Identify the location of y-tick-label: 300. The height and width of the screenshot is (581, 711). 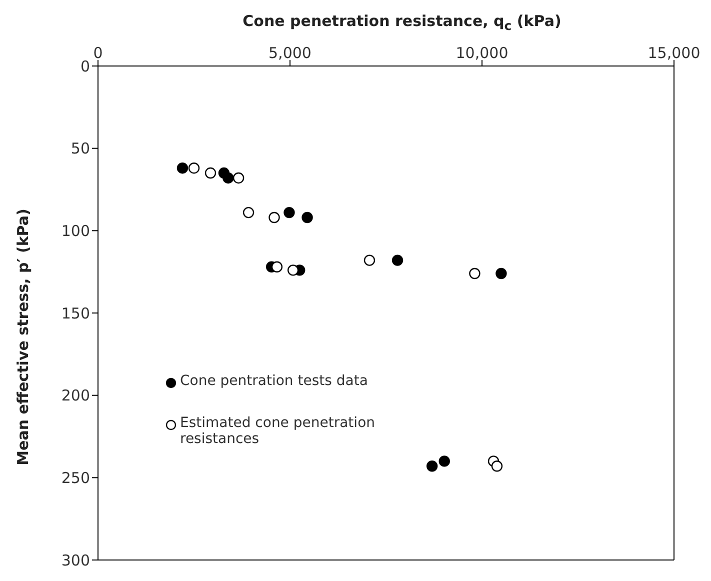
(75, 560).